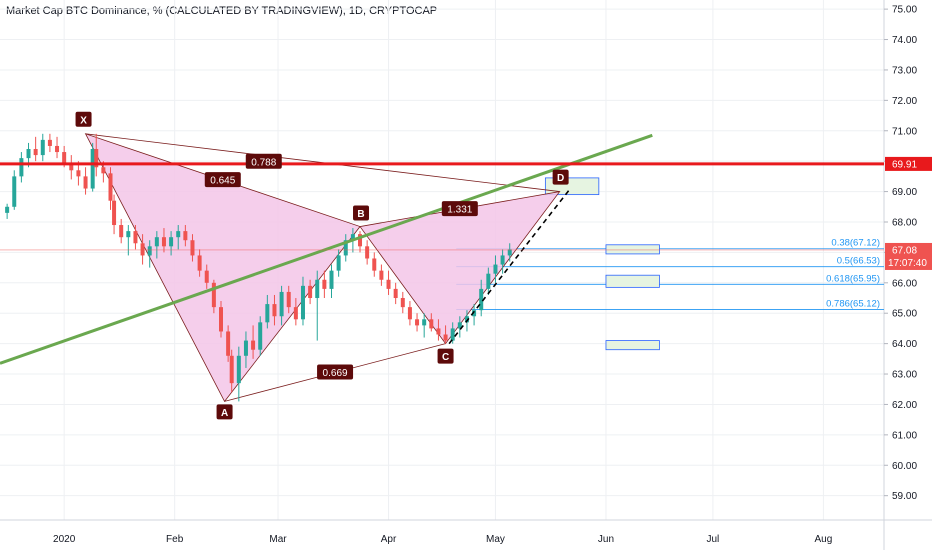 The image size is (932, 550). What do you see at coordinates (904, 375) in the screenshot?
I see `price-tick-label: 63.00` at bounding box center [904, 375].